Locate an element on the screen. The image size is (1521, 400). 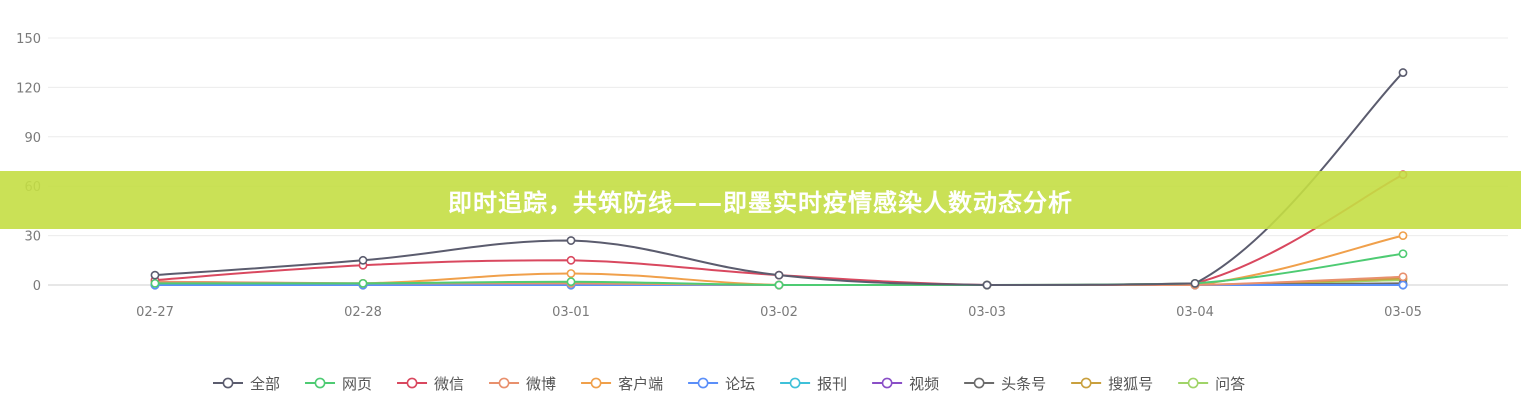
y-tick-label: 90 is located at coordinates (32, 138).